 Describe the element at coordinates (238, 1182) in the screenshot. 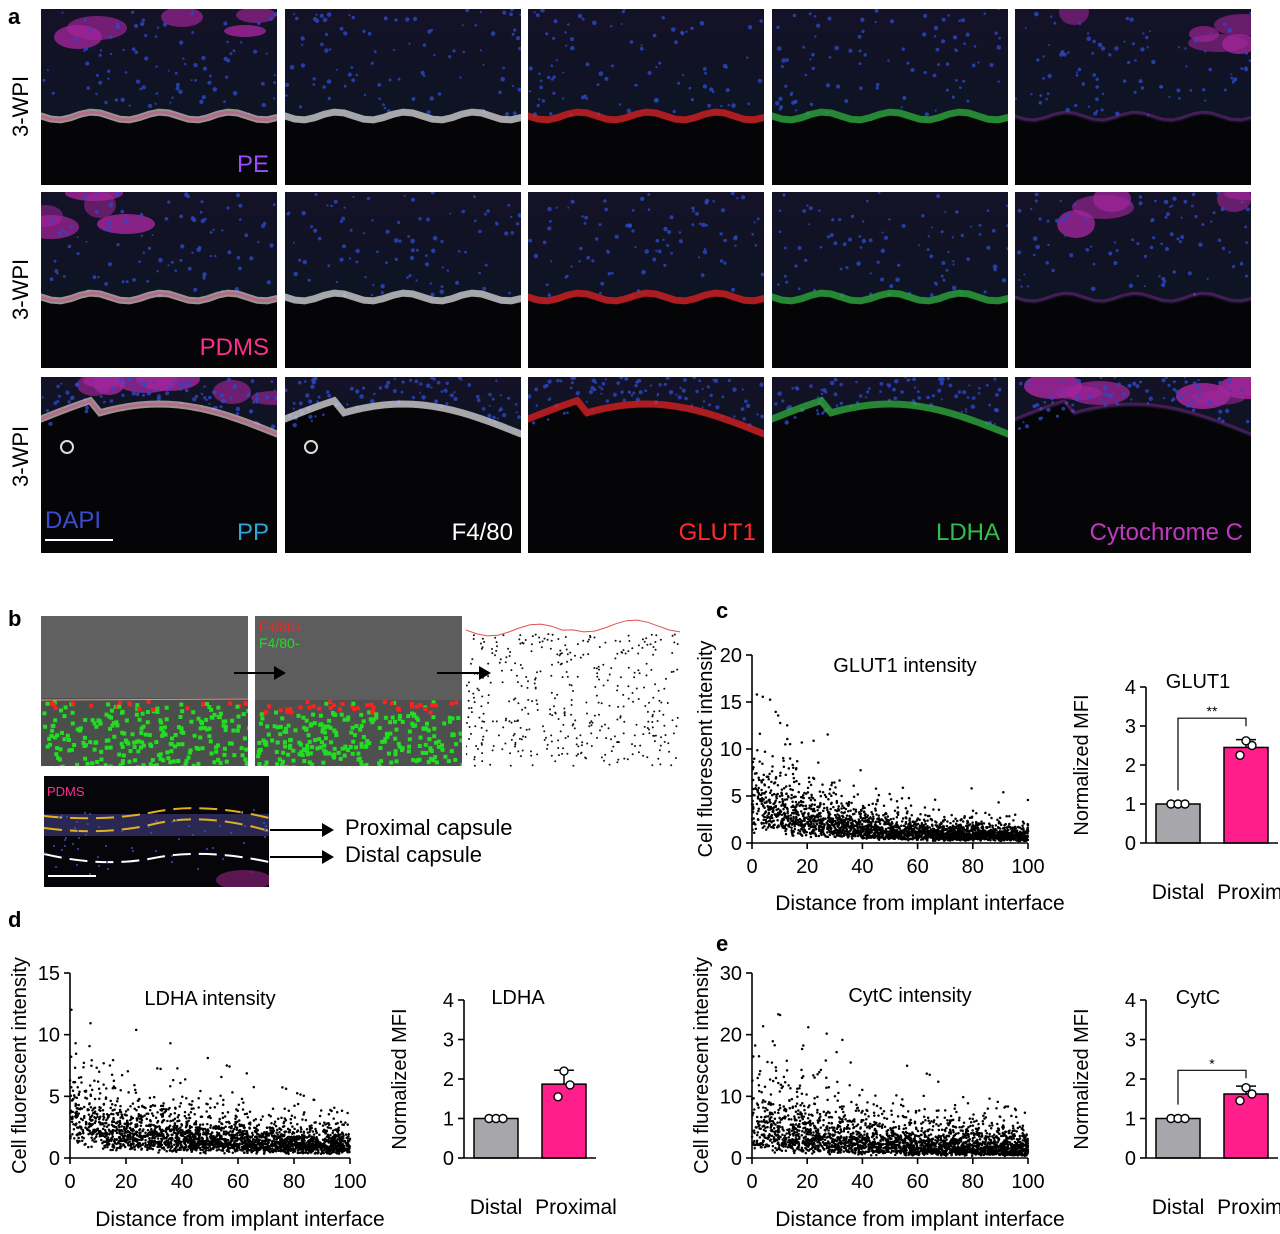

I see `x-tick-label: 60` at that location.